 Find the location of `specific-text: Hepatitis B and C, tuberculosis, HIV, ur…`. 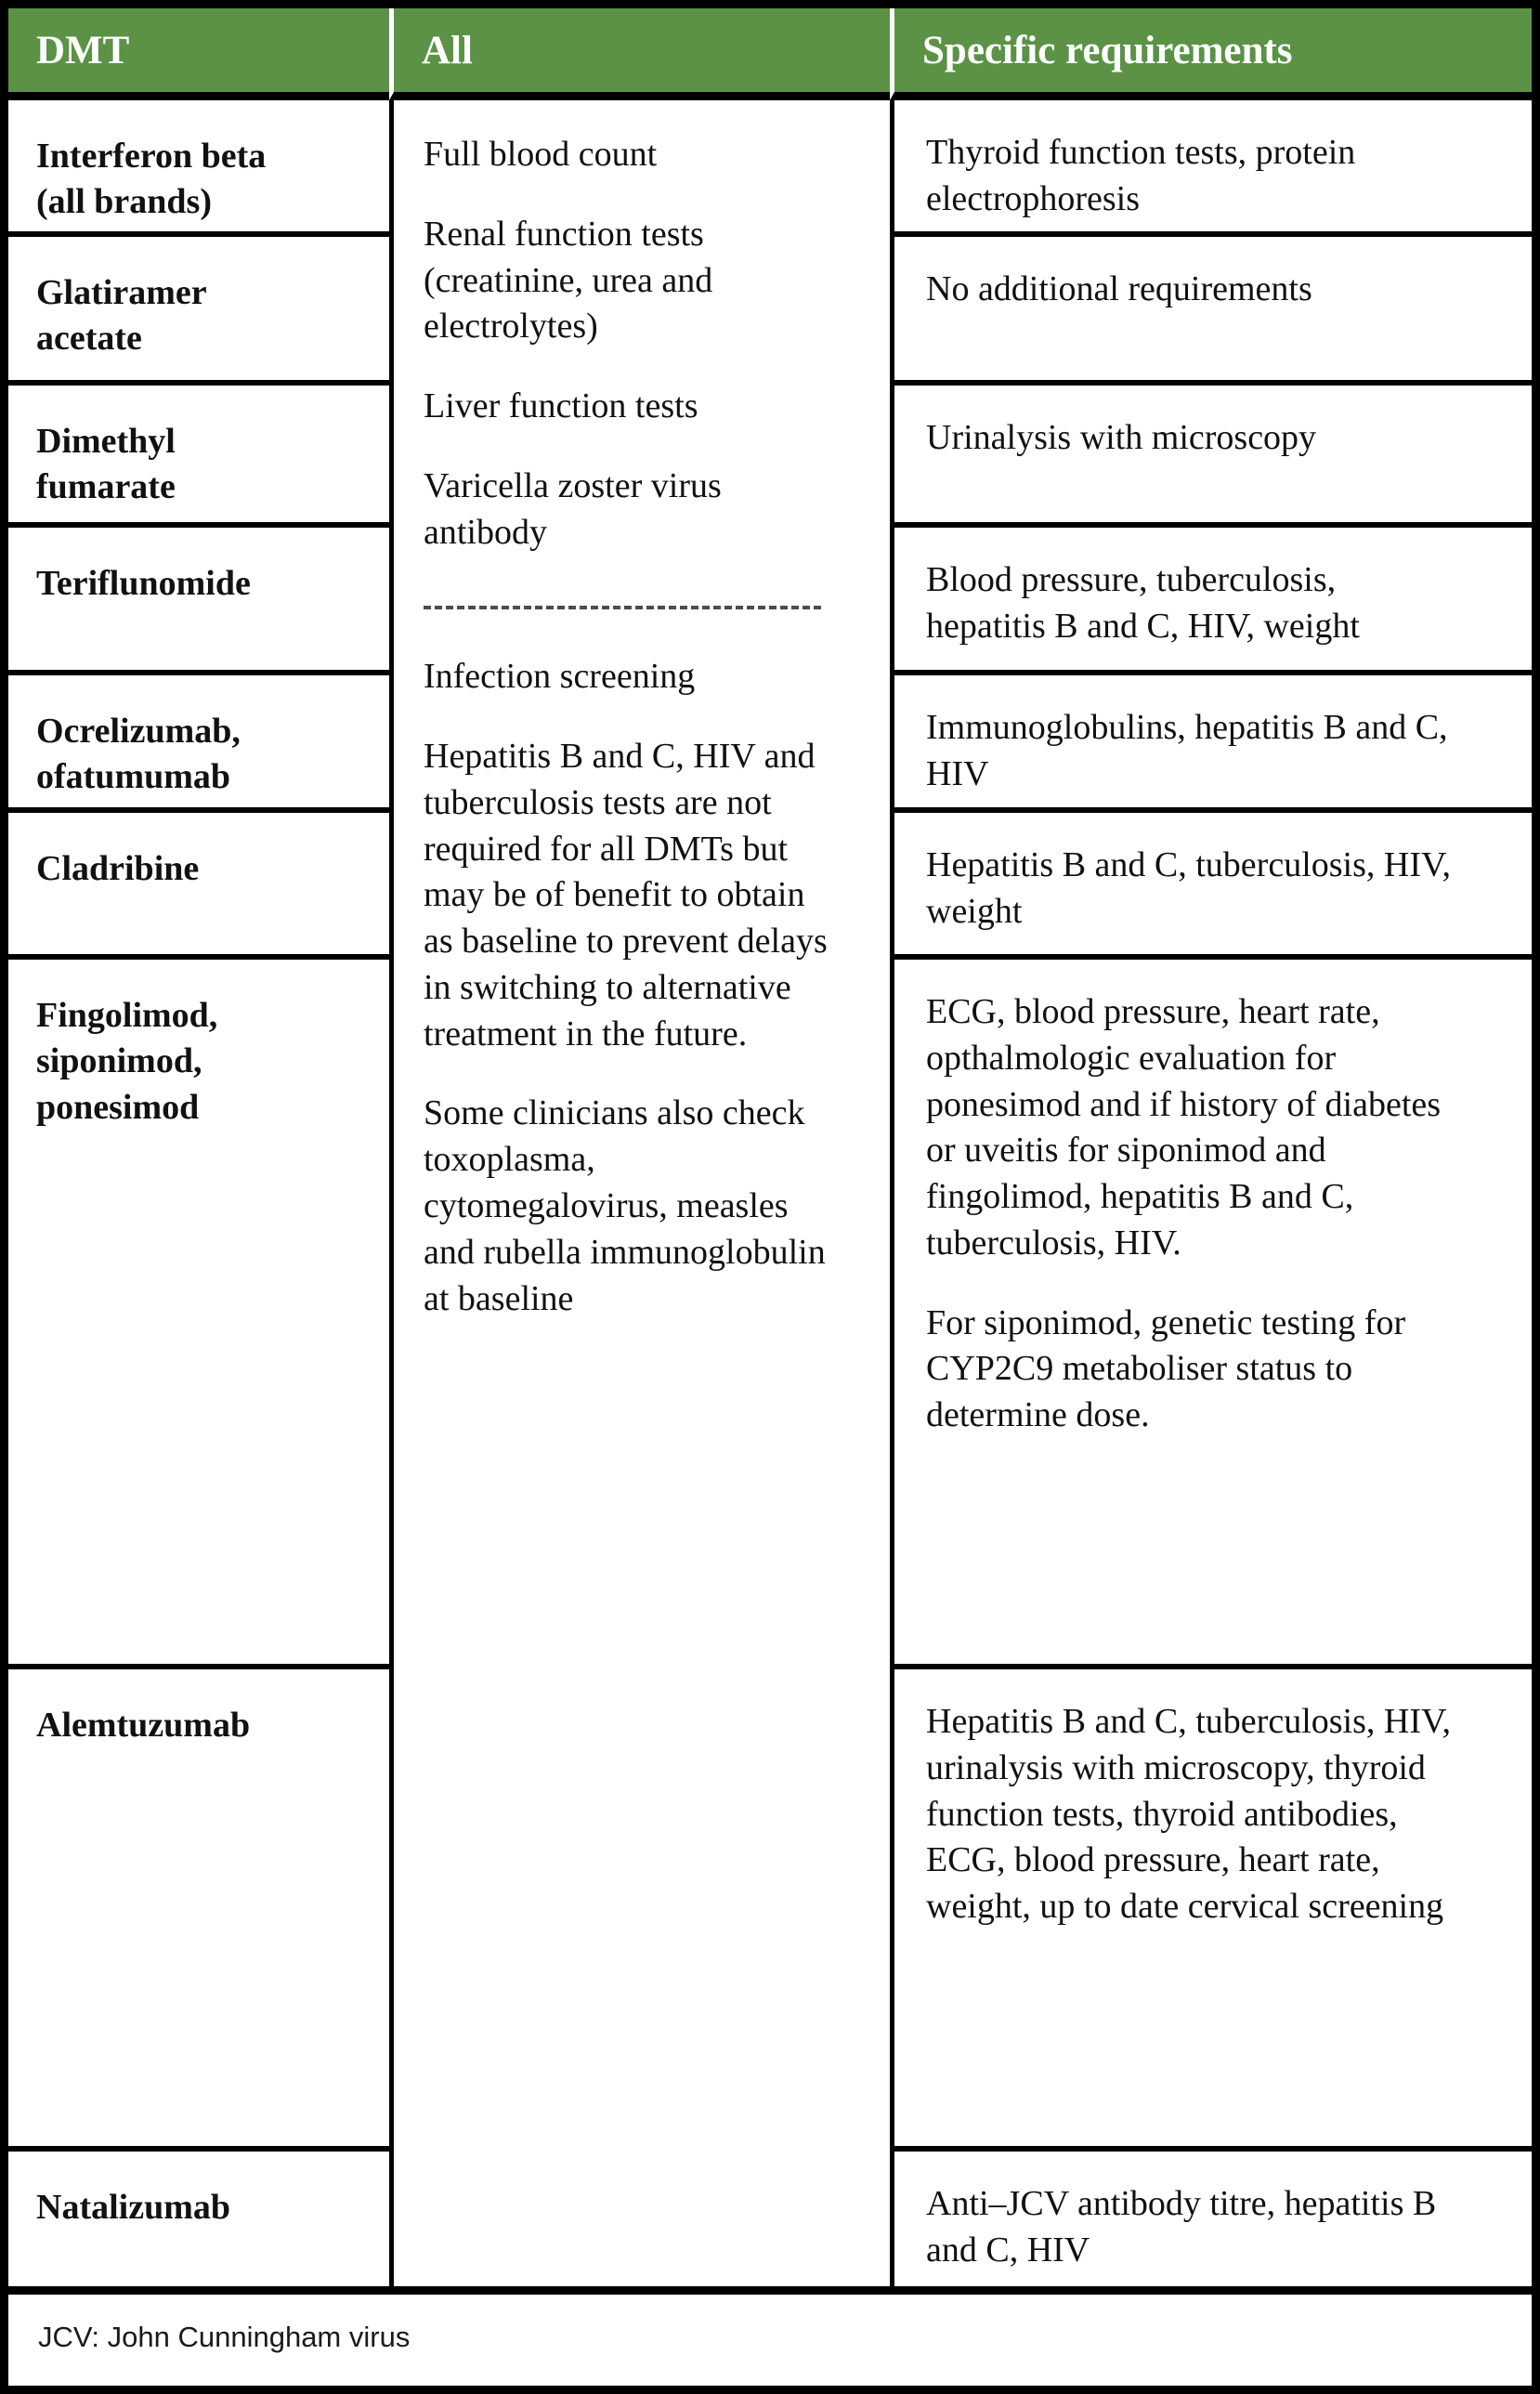

specific-text: Hepatitis B and C, tuberculosis, HIV, ur… is located at coordinates (1189, 1815).